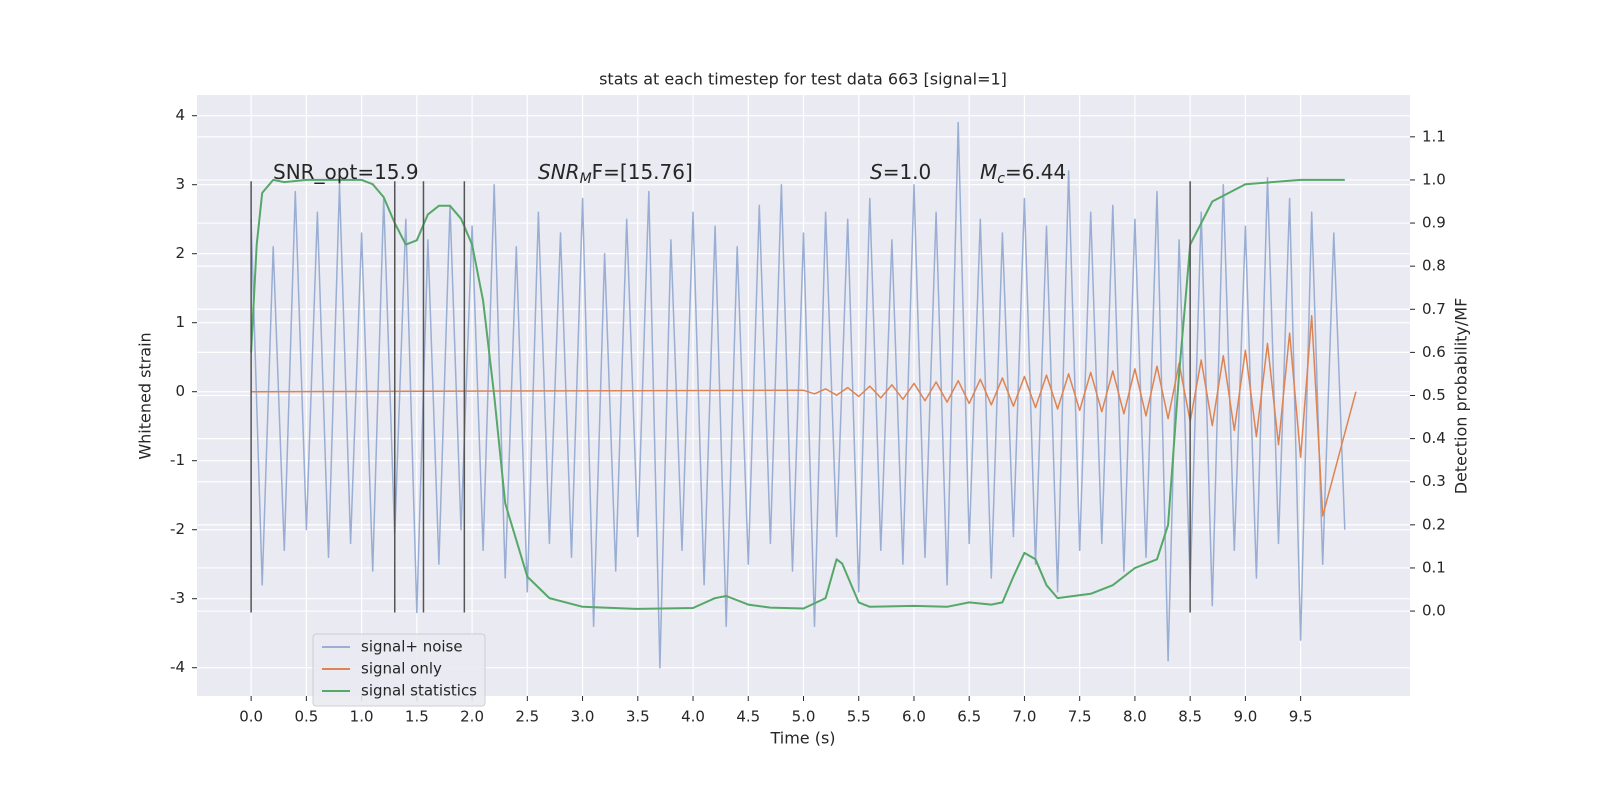  What do you see at coordinates (177, 667) in the screenshot?
I see `y-tick-label: -4` at bounding box center [177, 667].